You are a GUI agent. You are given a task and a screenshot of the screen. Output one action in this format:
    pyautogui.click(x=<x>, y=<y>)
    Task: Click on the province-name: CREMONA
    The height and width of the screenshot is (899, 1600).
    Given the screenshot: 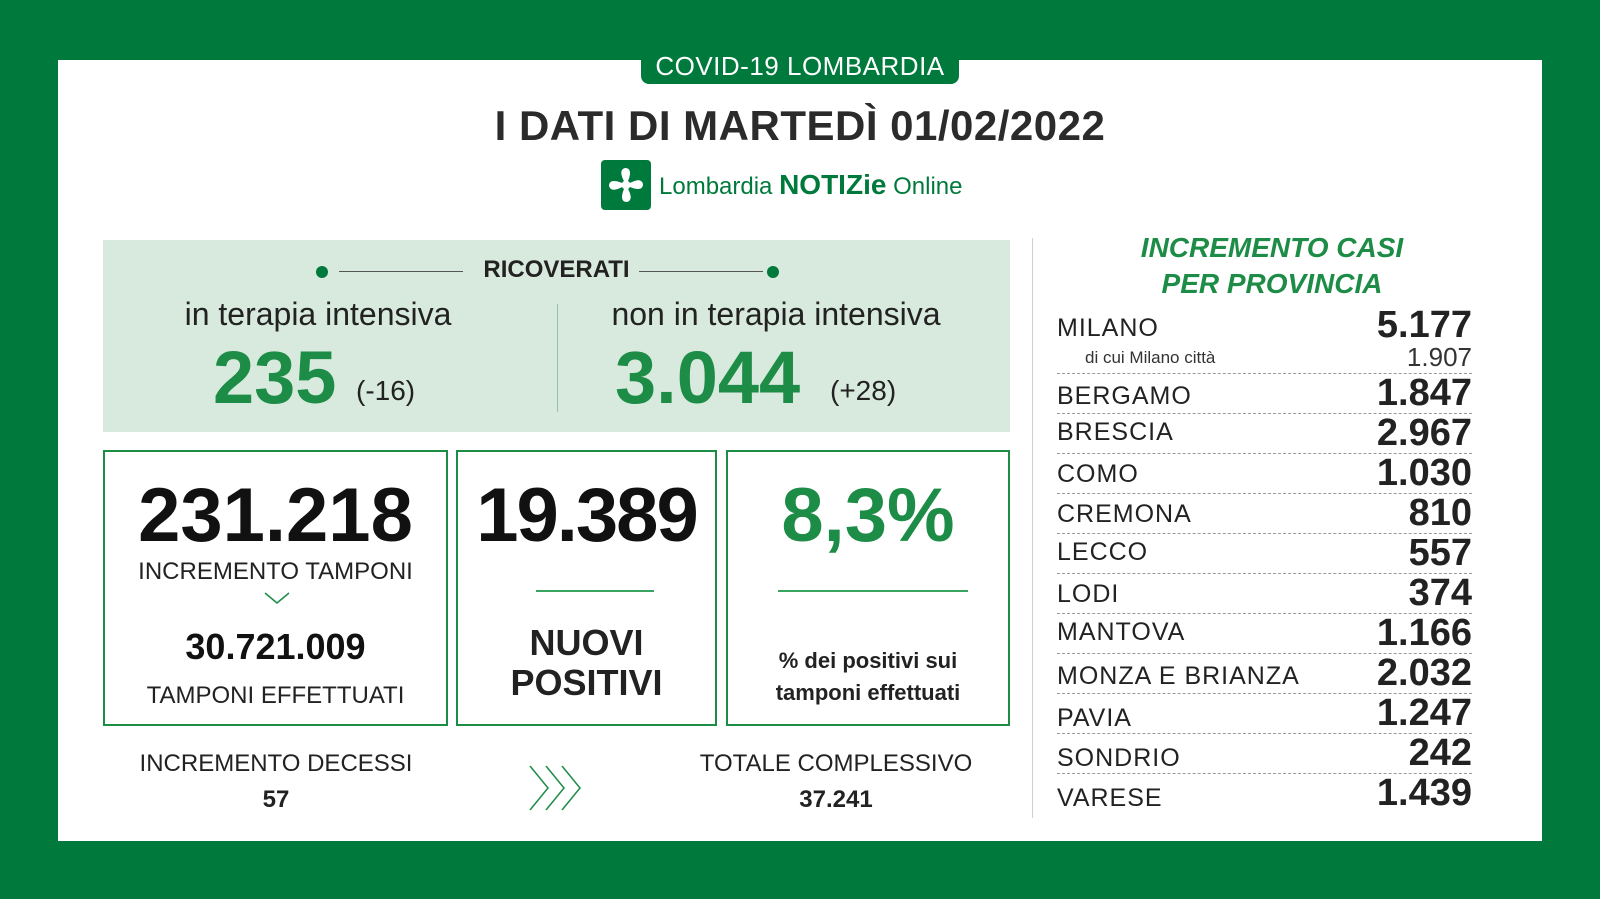 What is the action you would take?
    pyautogui.click(x=1124, y=514)
    